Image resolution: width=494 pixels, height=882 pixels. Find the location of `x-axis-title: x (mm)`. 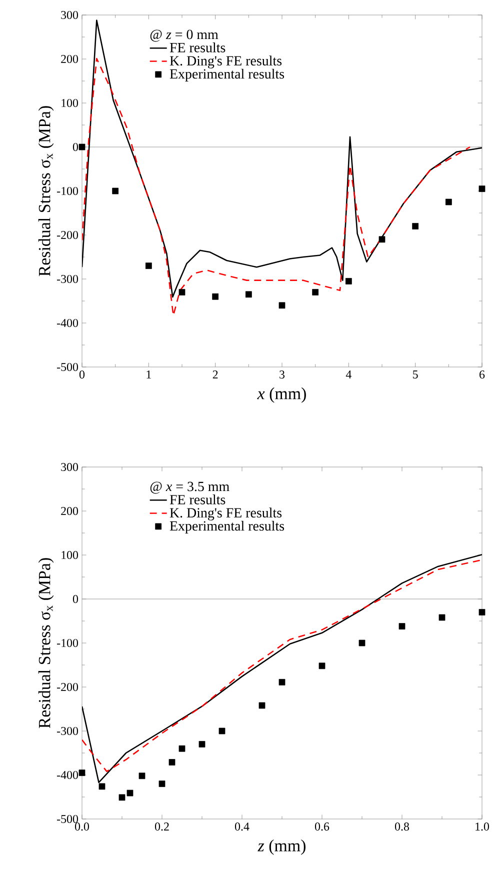

x-axis-title: x (mm) is located at coordinates (281, 395).